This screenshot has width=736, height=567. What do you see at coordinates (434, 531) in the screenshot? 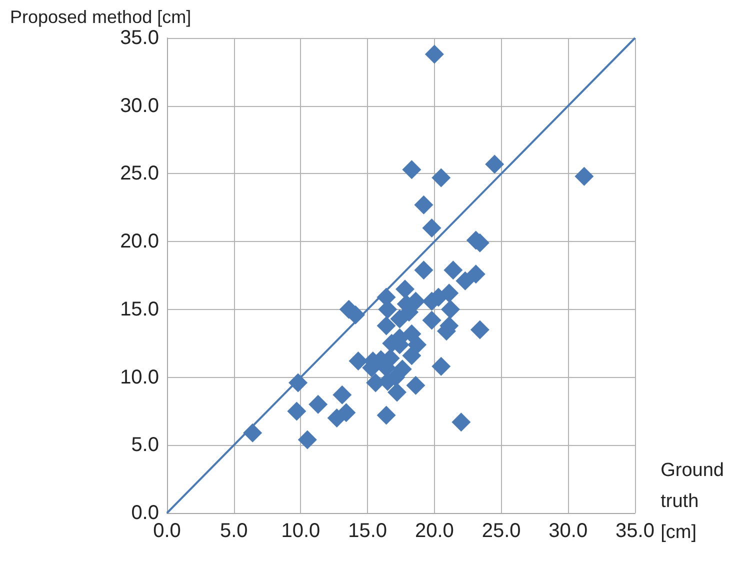
I see `x-tick-label: 20.0` at bounding box center [434, 531].